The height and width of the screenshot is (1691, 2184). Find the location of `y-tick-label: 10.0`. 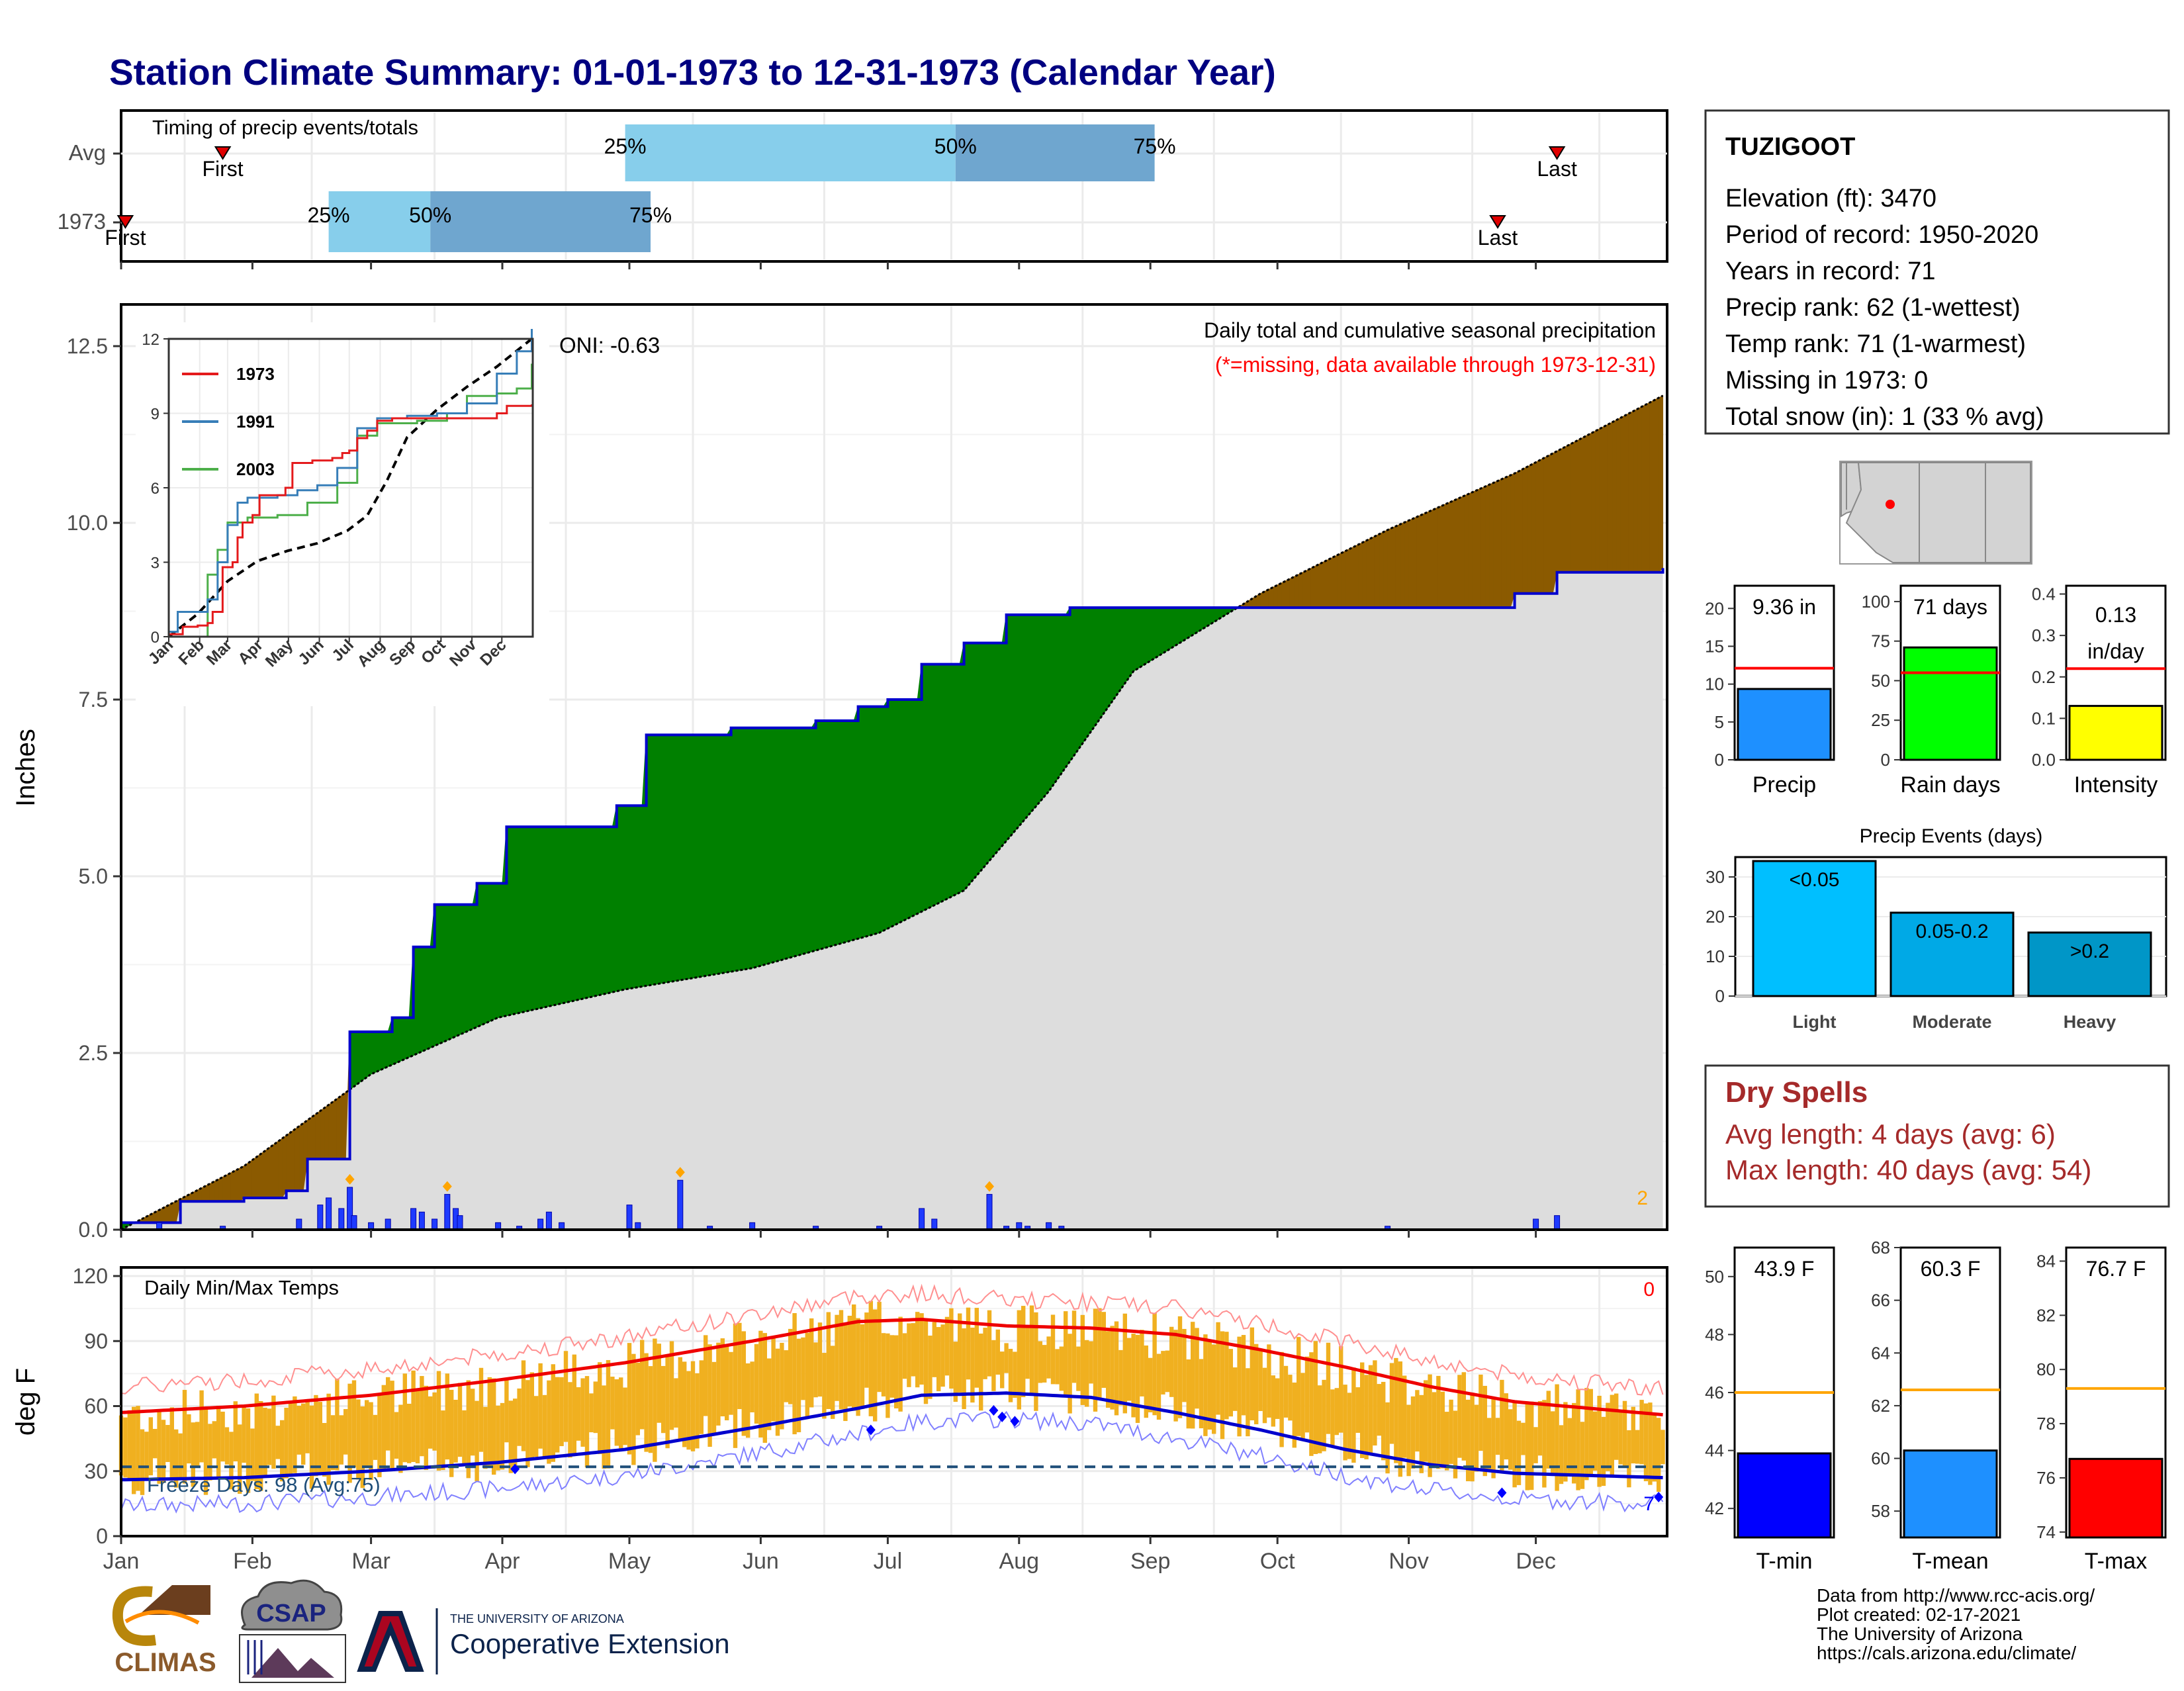

y-tick-label: 10.0 is located at coordinates (87, 523).